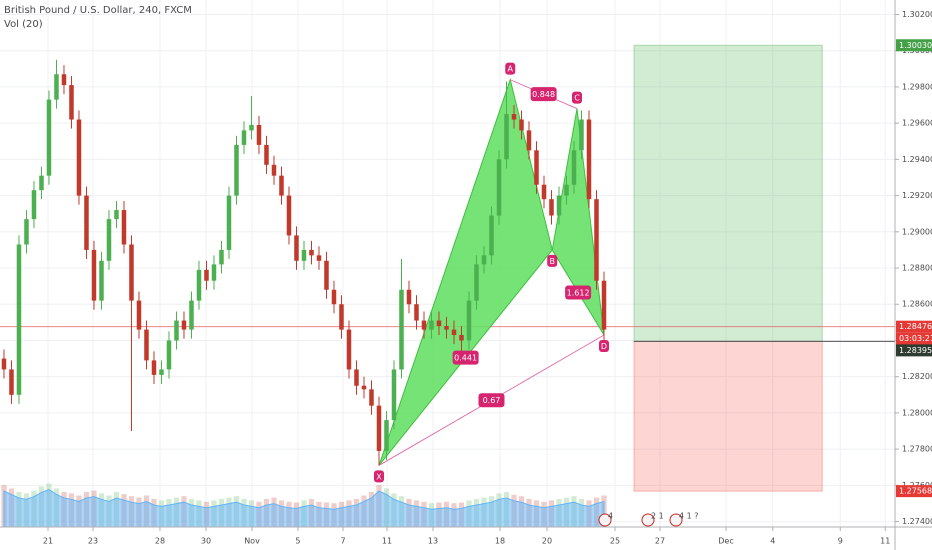  I want to click on profit-zone, so click(728, 193).